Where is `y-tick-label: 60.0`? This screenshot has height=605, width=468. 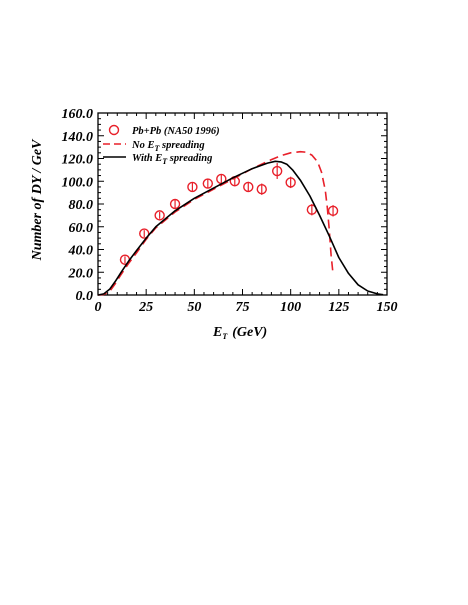 y-tick-label: 60.0 is located at coordinates (81, 228).